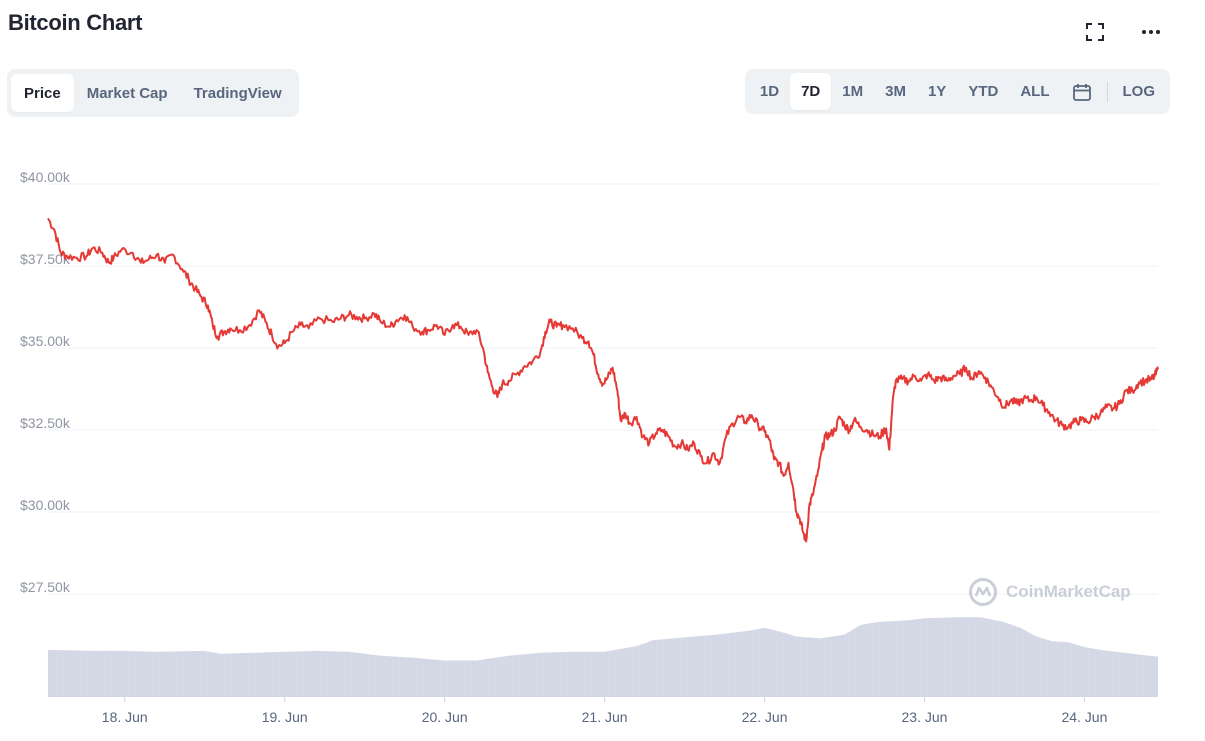 Image resolution: width=1205 pixels, height=741 pixels. What do you see at coordinates (983, 592) in the screenshot?
I see `coinmarketcap-logo-icon` at bounding box center [983, 592].